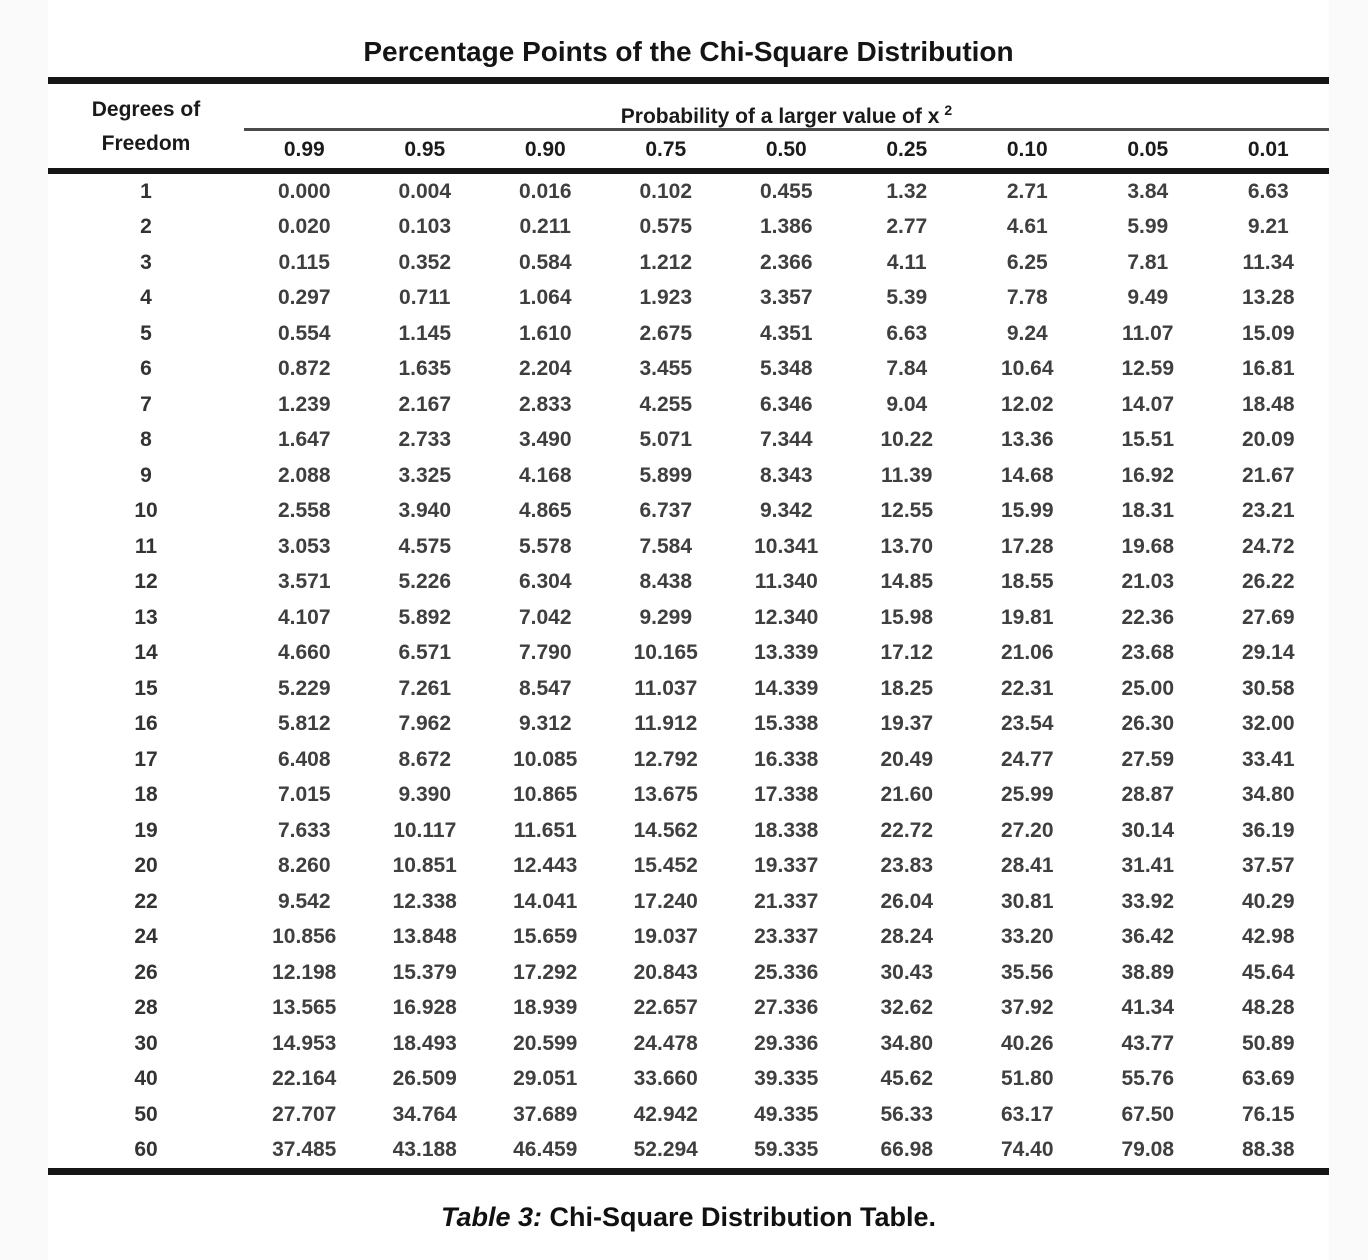 The image size is (1368, 1260). I want to click on table-caption: Table 3: Chi-Square Distribution Table., so click(688, 1217).